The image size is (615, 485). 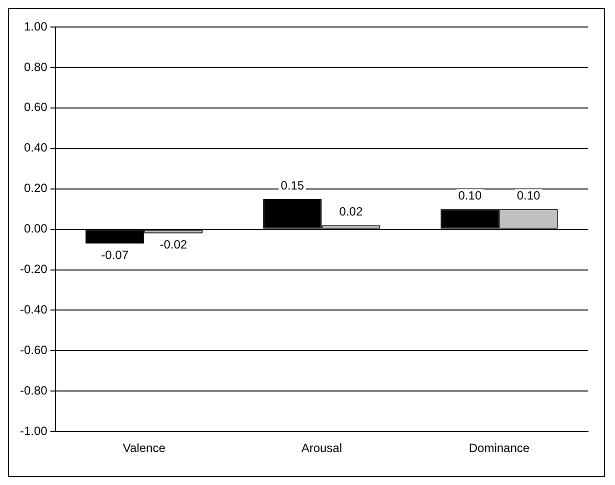 What do you see at coordinates (34, 431) in the screenshot?
I see `y-tick-label: -1.00` at bounding box center [34, 431].